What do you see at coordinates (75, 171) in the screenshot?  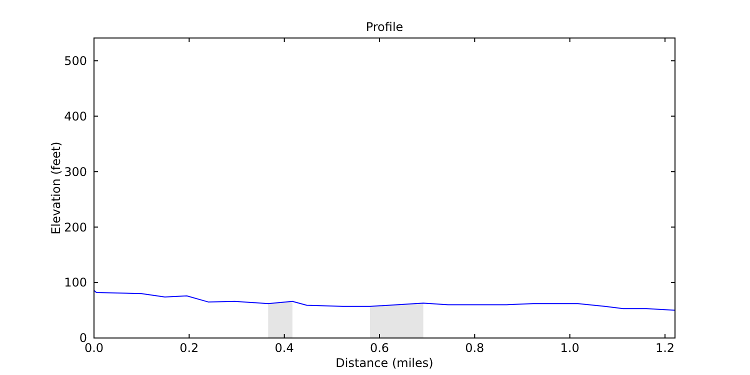 I see `y-tick-label: 300` at bounding box center [75, 171].